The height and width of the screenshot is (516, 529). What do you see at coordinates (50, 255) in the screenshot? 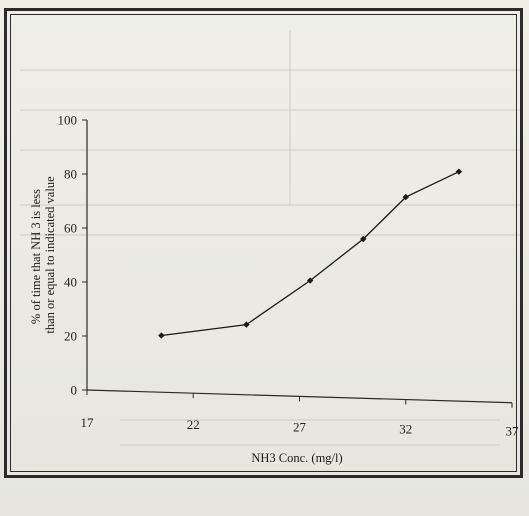
I see `y-axis-label-line-2: than or equal to indicated value` at bounding box center [50, 255].